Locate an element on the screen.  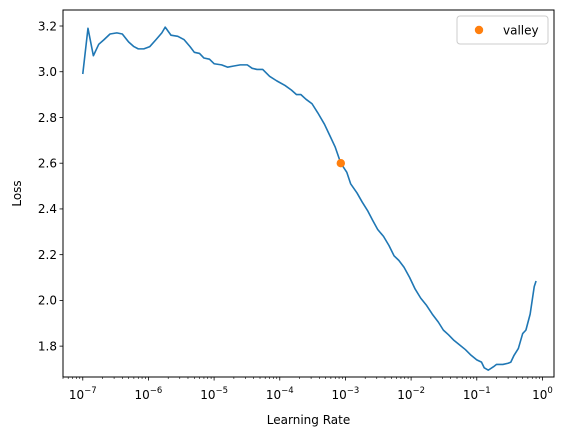
legend: valley is located at coordinates (502, 30).